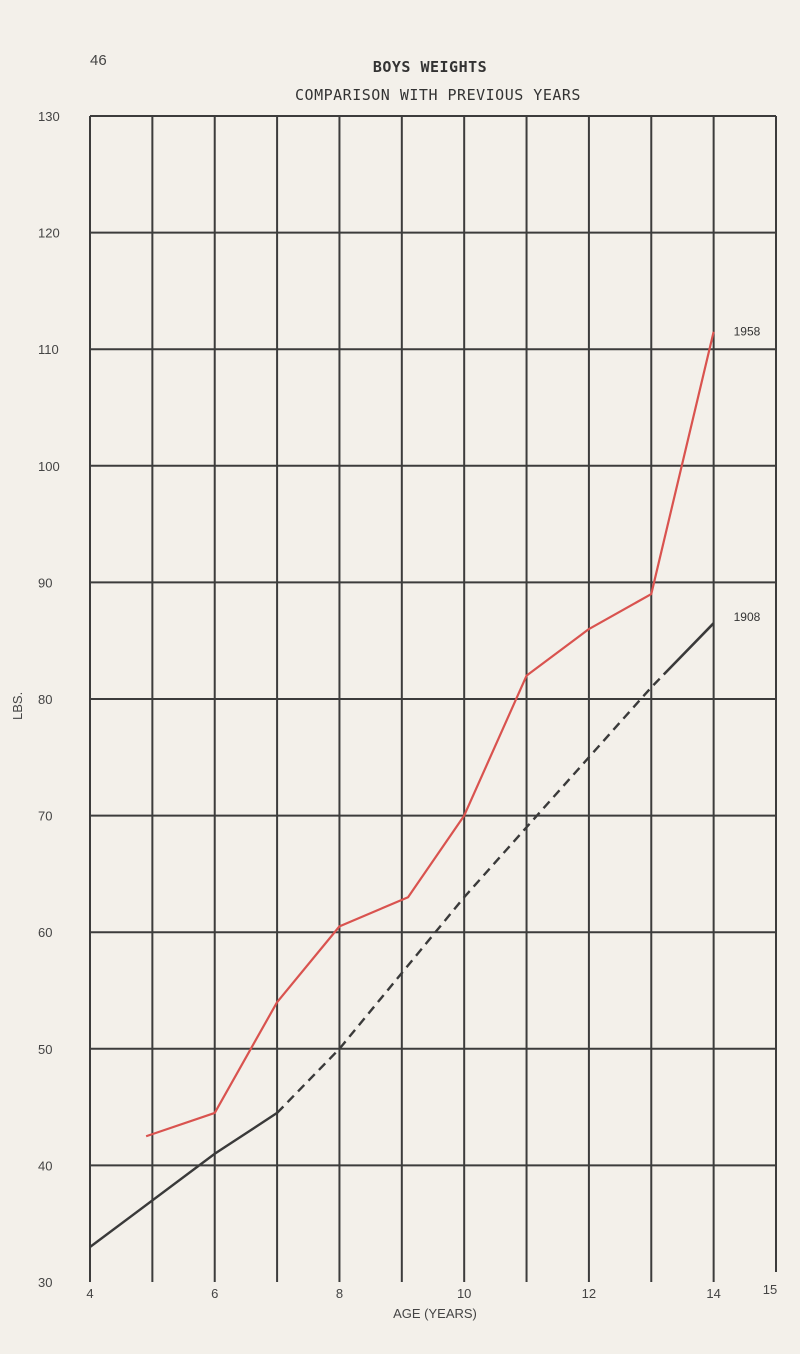 Image resolution: width=800 pixels, height=1354 pixels. Describe the element at coordinates (45, 1049) in the screenshot. I see `y-tick-label: 50` at that location.